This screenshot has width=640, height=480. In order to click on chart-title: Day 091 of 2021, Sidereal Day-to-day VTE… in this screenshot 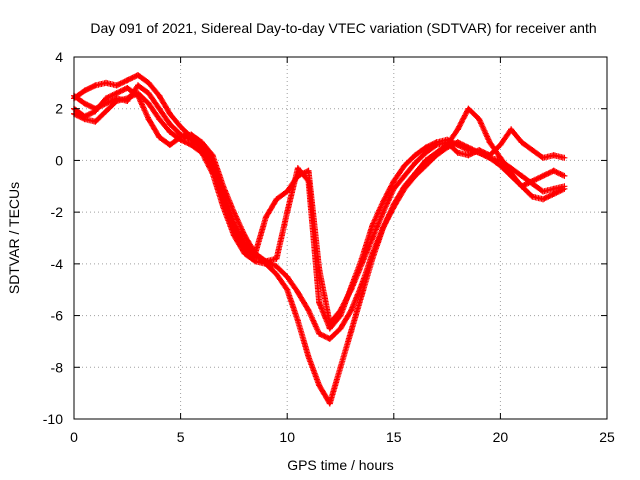, I will do `click(343, 28)`.